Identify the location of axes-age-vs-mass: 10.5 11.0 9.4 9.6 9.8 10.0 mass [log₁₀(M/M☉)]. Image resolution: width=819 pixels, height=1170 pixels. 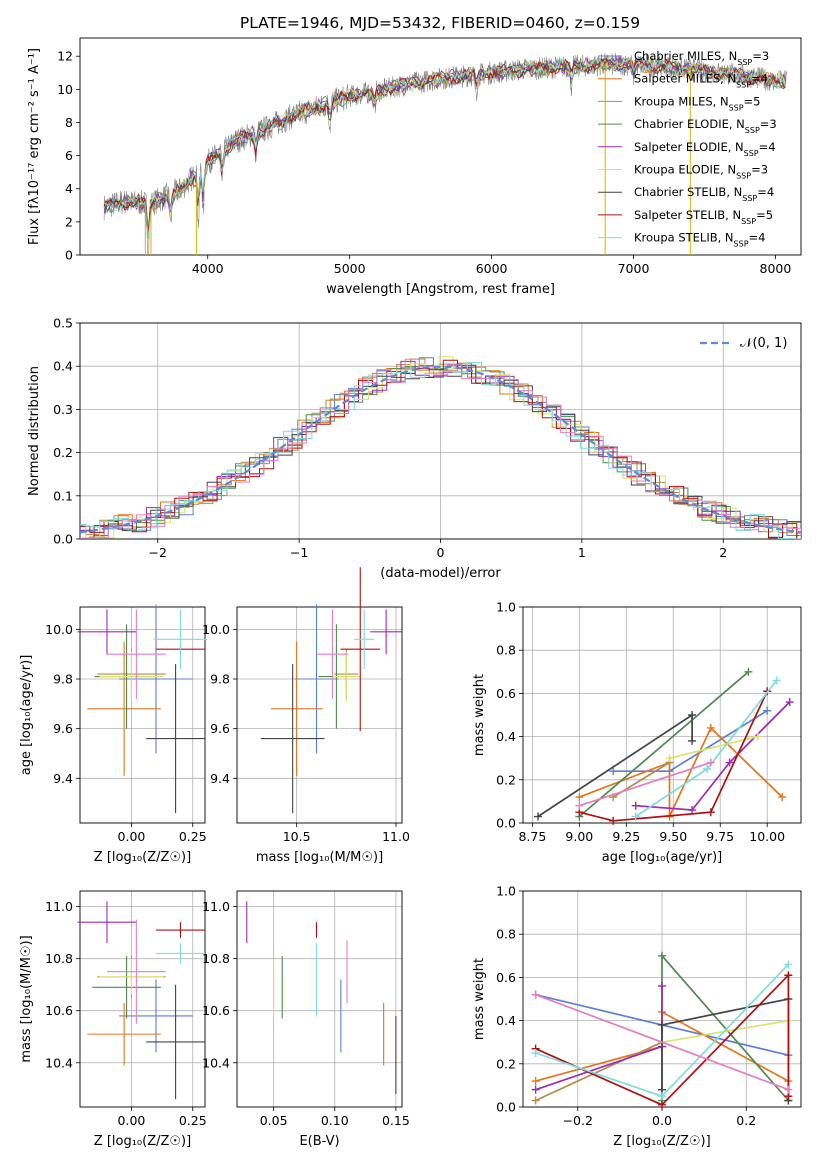
(306, 716).